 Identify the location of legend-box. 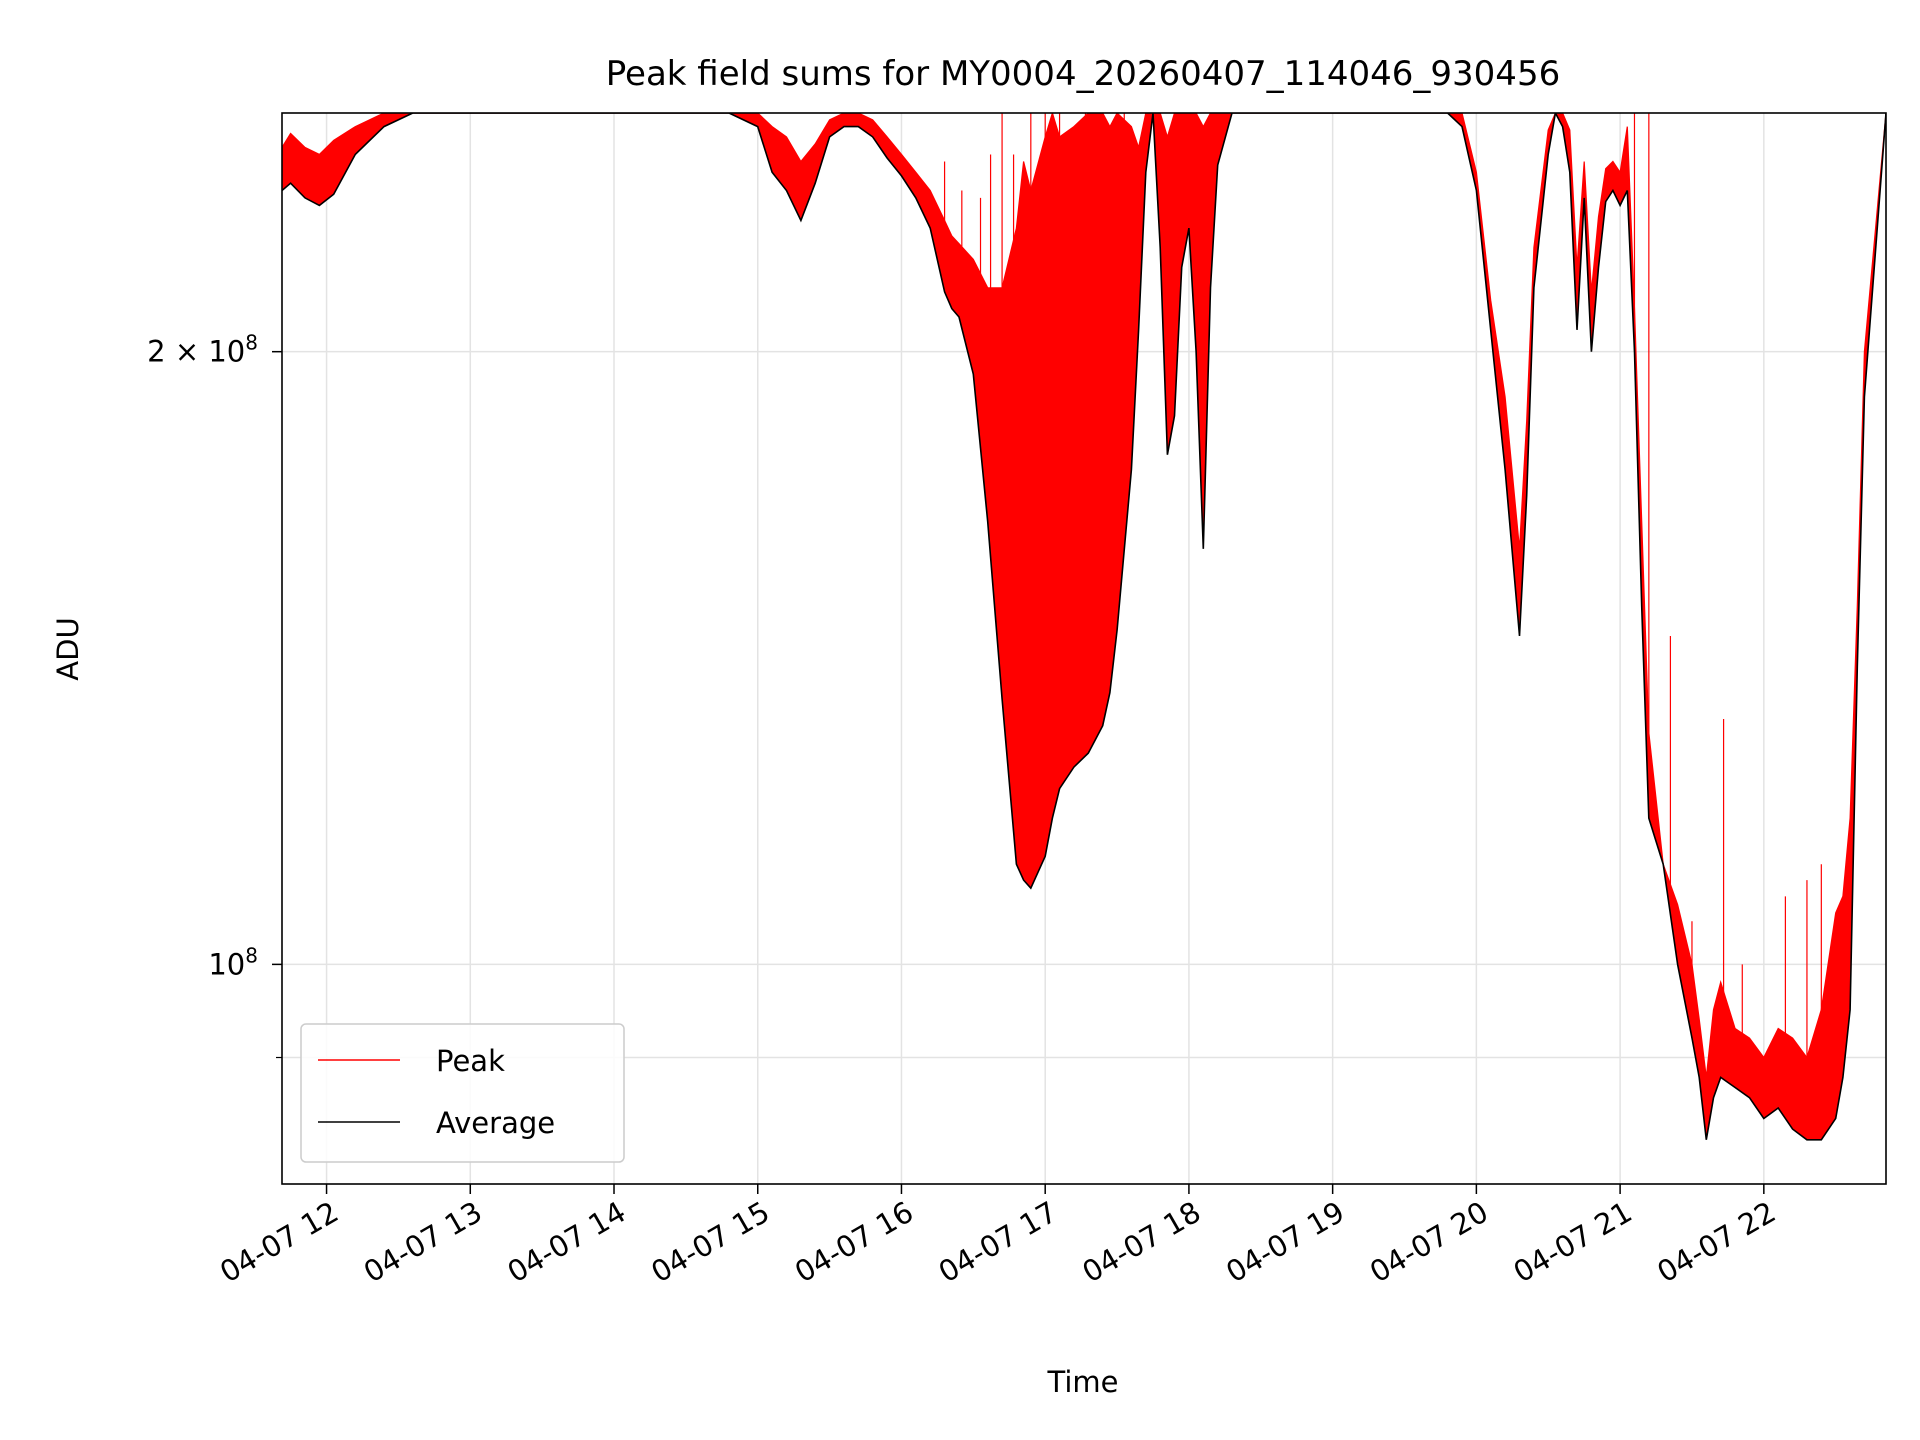
(462, 1093).